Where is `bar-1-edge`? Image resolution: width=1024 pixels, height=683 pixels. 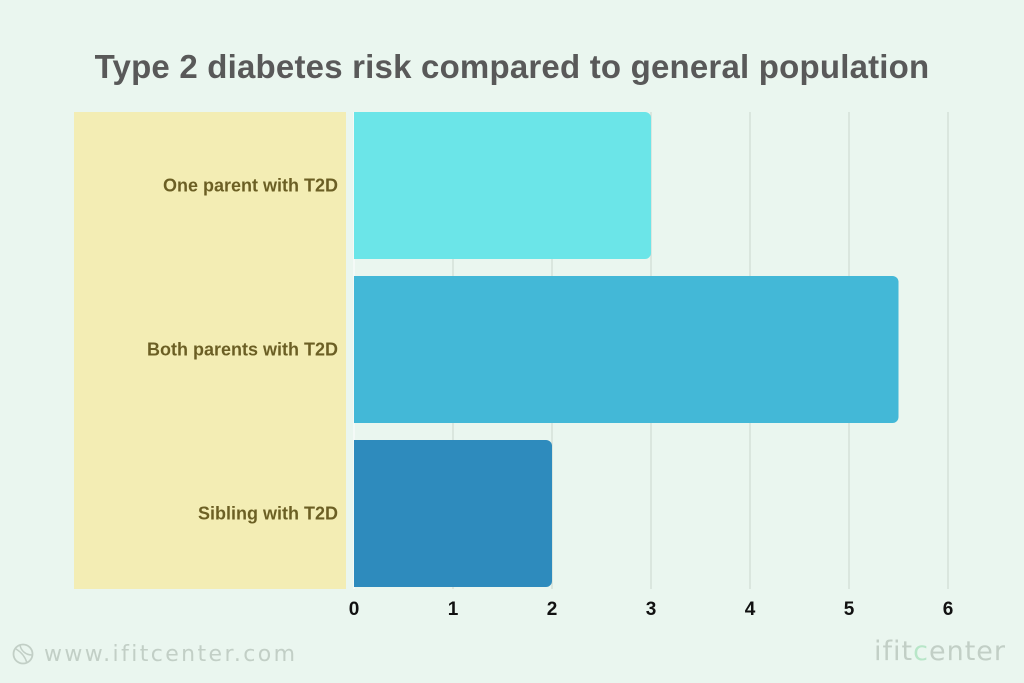 bar-1-edge is located at coordinates (359, 349).